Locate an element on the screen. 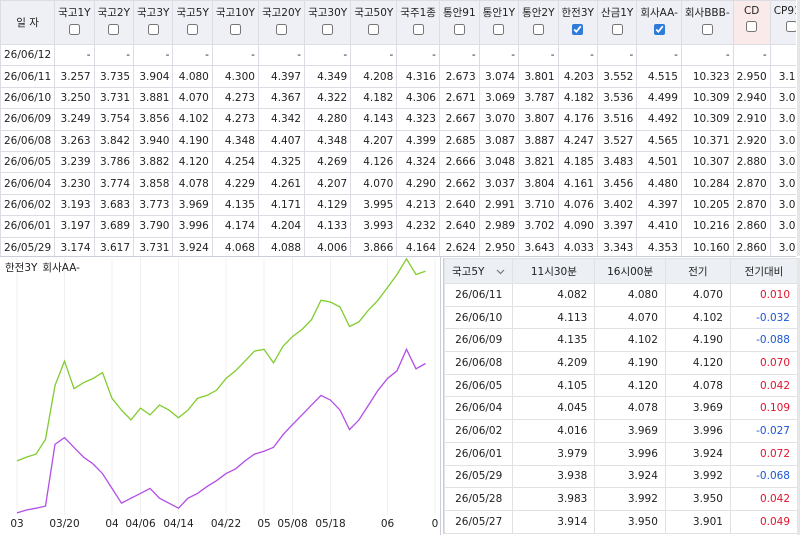  column-header: 국고2Y is located at coordinates (114, 22).